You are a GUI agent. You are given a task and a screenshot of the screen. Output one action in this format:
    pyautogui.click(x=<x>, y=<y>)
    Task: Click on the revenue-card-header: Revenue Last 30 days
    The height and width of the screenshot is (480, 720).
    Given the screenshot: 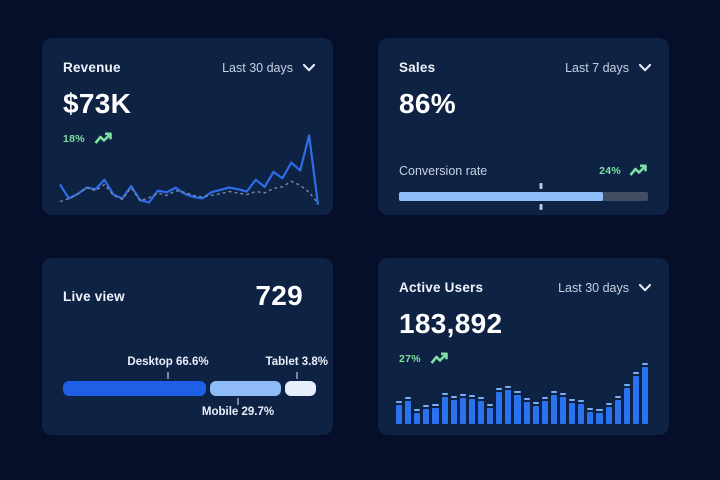 What is the action you would take?
    pyautogui.click(x=187, y=56)
    